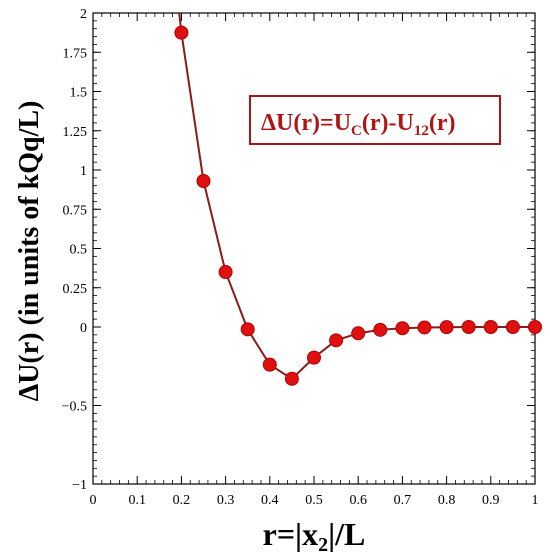 This screenshot has height=559, width=550. Describe the element at coordinates (79, 485) in the screenshot. I see `y-tick-label: −1` at that location.